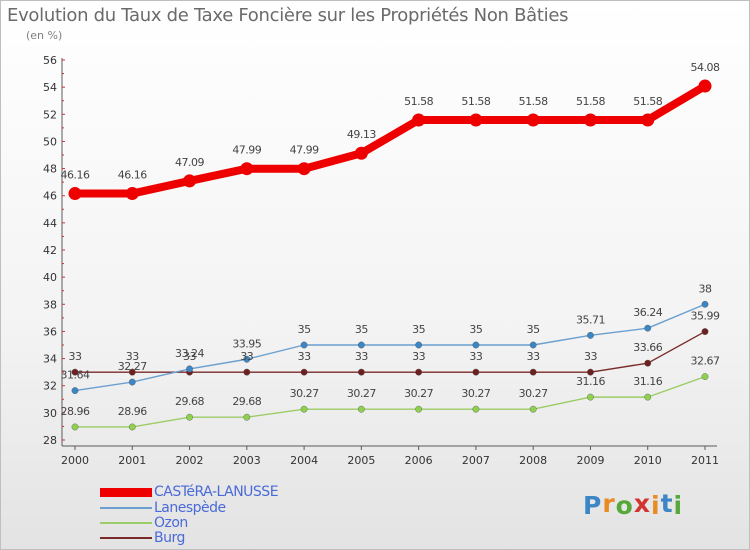  What do you see at coordinates (126, 492) in the screenshot?
I see `legend-swatch-castera-lanusse` at bounding box center [126, 492].